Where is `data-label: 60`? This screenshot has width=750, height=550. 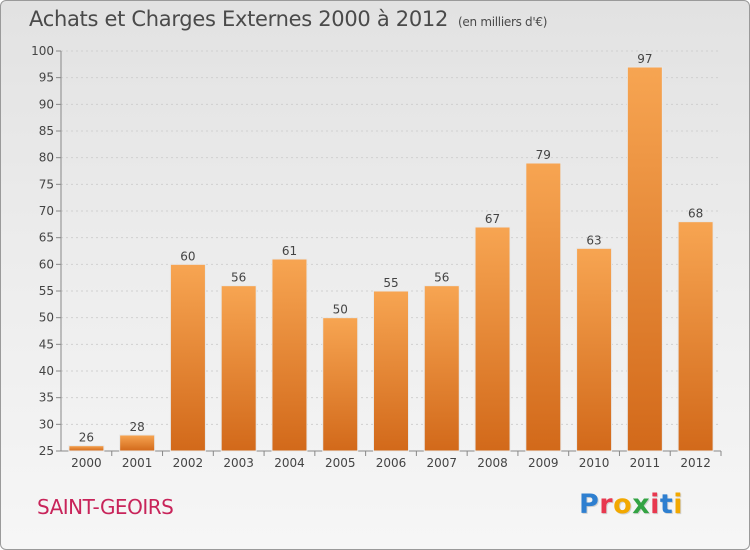
data-label: 60 is located at coordinates (187, 256).